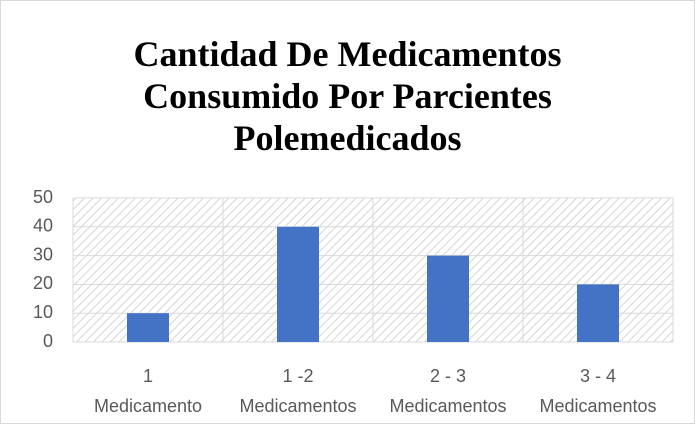 The width and height of the screenshot is (695, 424). I want to click on y-tick-label: 30, so click(43, 254).